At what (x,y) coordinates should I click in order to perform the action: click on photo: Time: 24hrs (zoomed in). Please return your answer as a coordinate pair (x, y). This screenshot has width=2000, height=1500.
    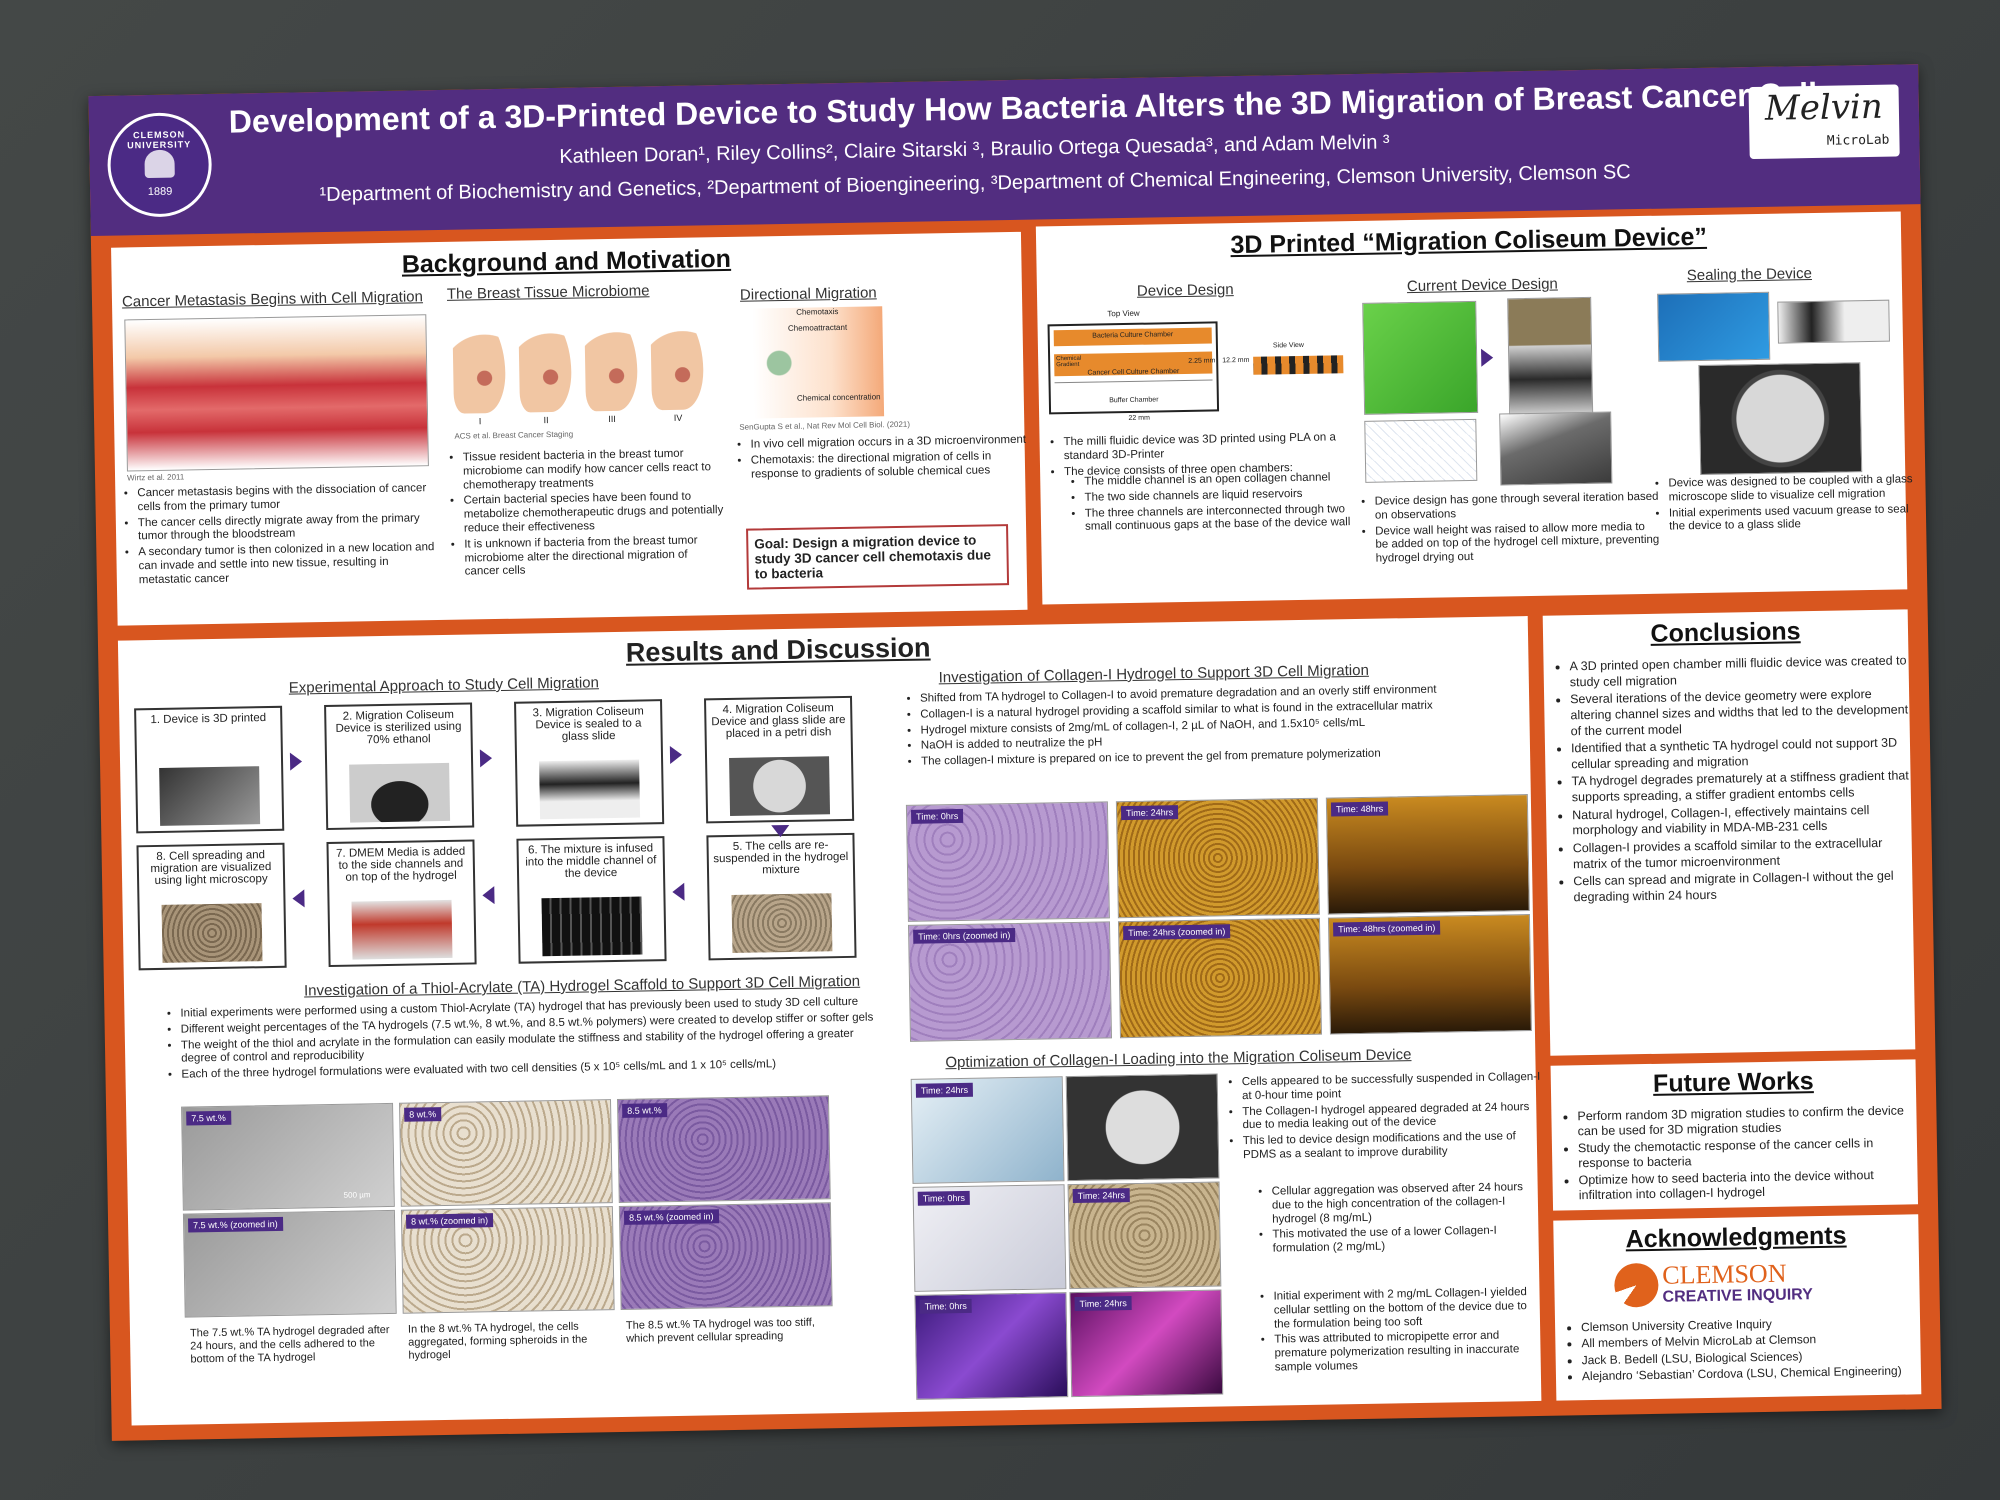
    Looking at the image, I should click on (1219, 978).